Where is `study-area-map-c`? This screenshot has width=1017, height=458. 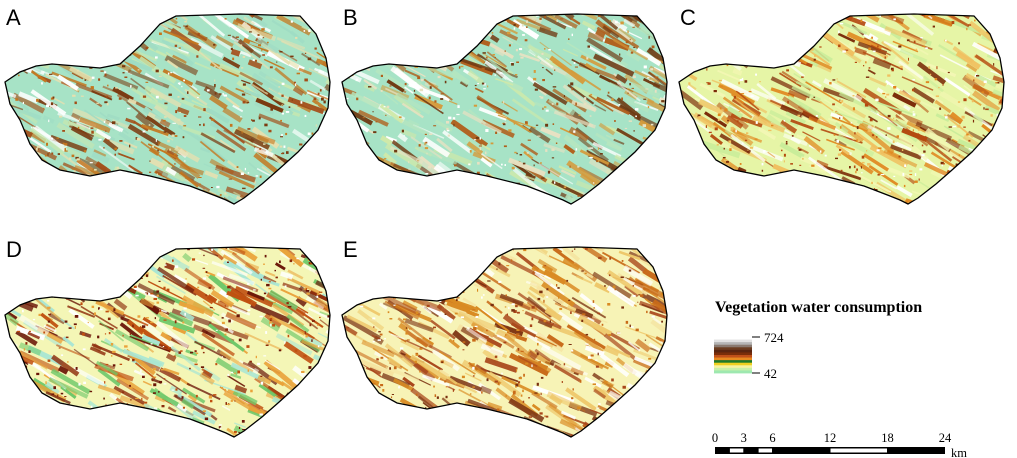
study-area-map-c is located at coordinates (841, 109).